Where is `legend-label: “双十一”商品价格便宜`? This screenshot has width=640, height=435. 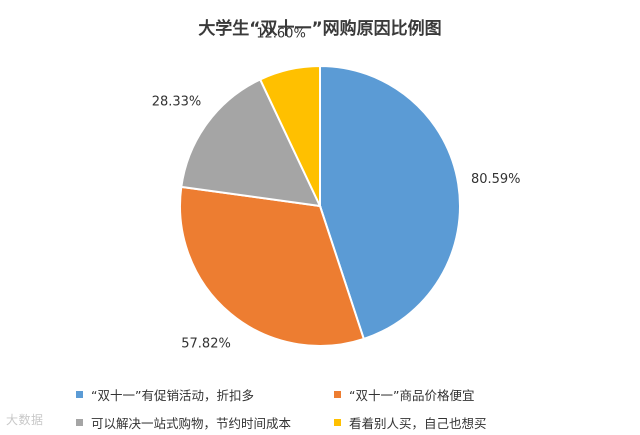
legend-label: “双十一”商品价格便宜 is located at coordinates (412, 395).